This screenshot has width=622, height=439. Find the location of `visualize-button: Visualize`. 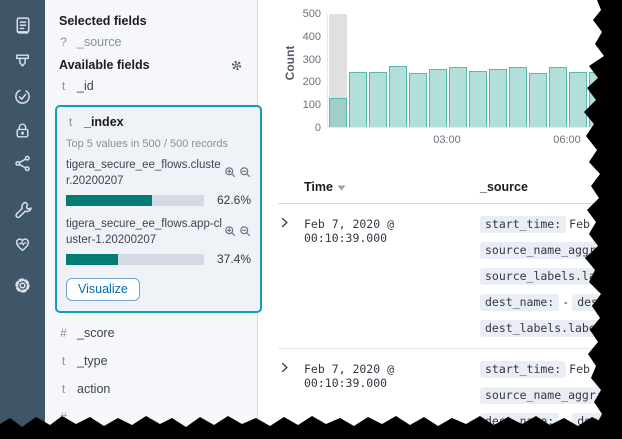

visualize-button: Visualize is located at coordinates (103, 290).